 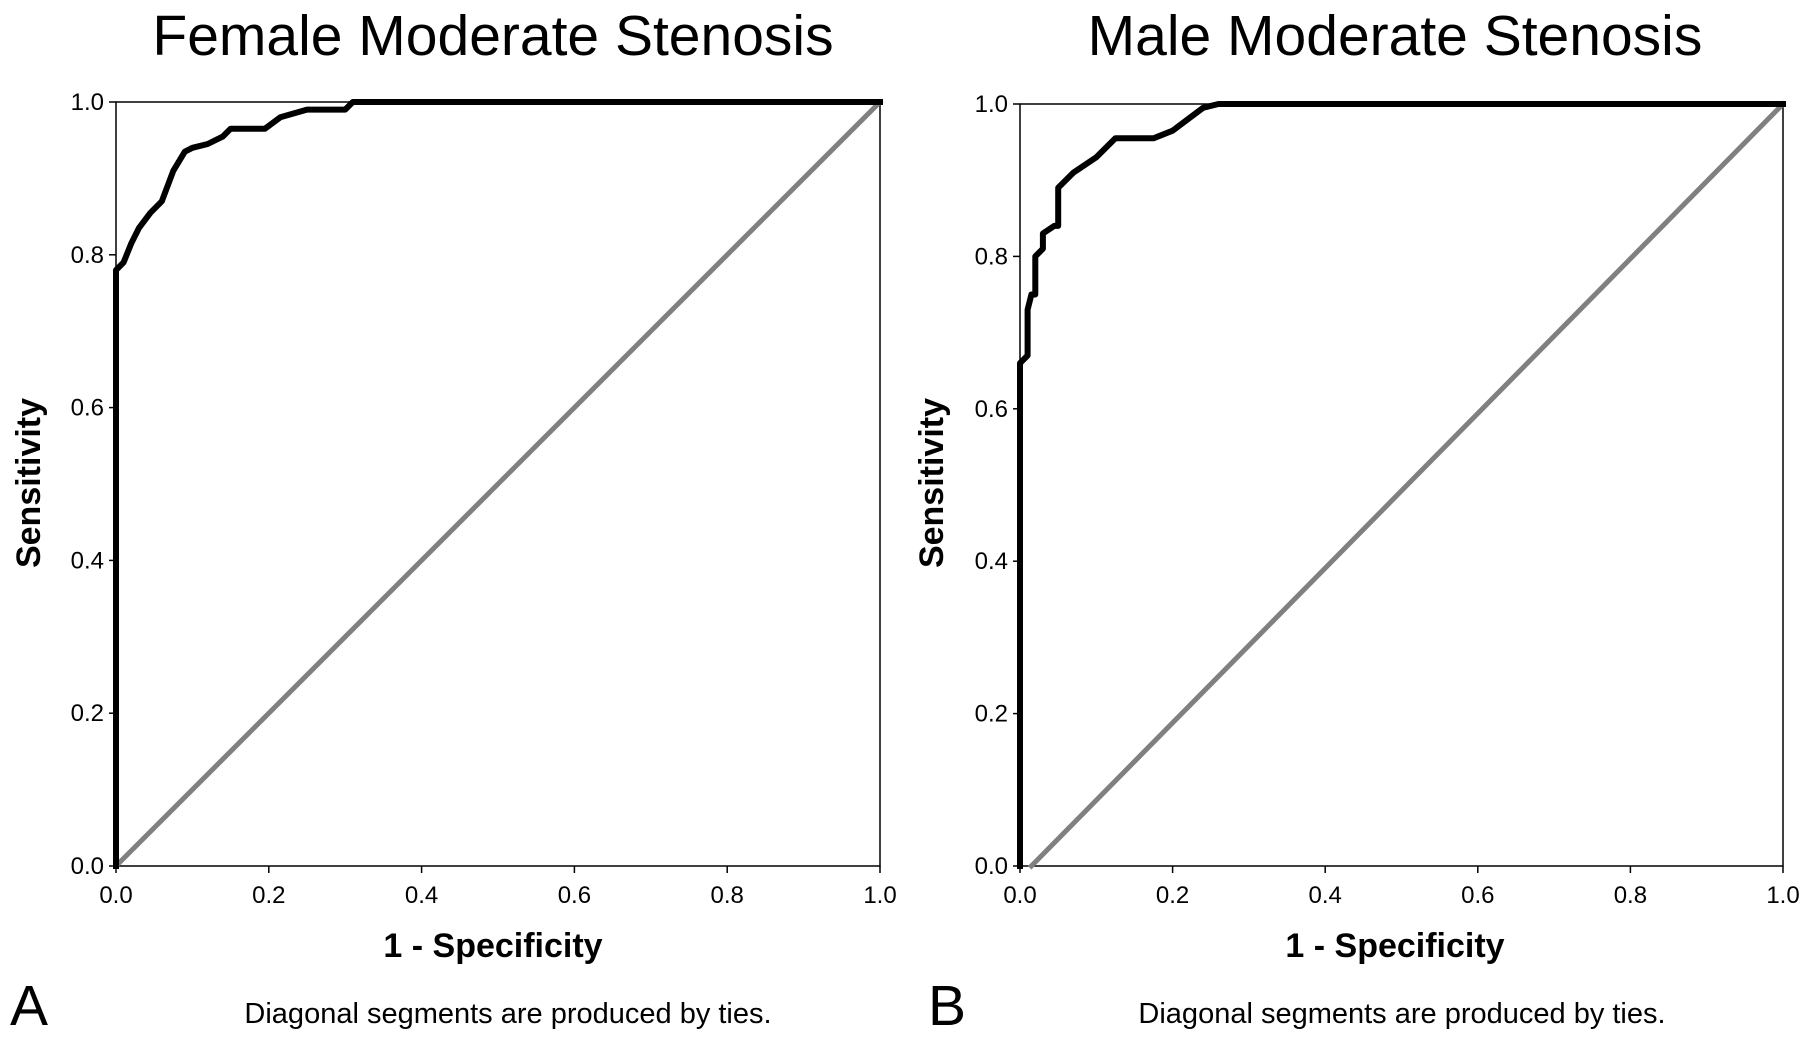 What do you see at coordinates (947, 1006) in the screenshot?
I see `panel-label: B` at bounding box center [947, 1006].